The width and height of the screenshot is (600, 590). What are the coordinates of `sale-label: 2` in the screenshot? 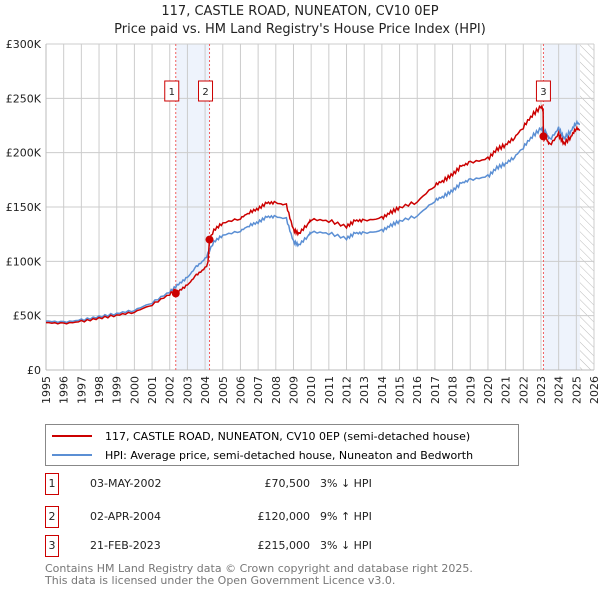 It's located at (205, 92).